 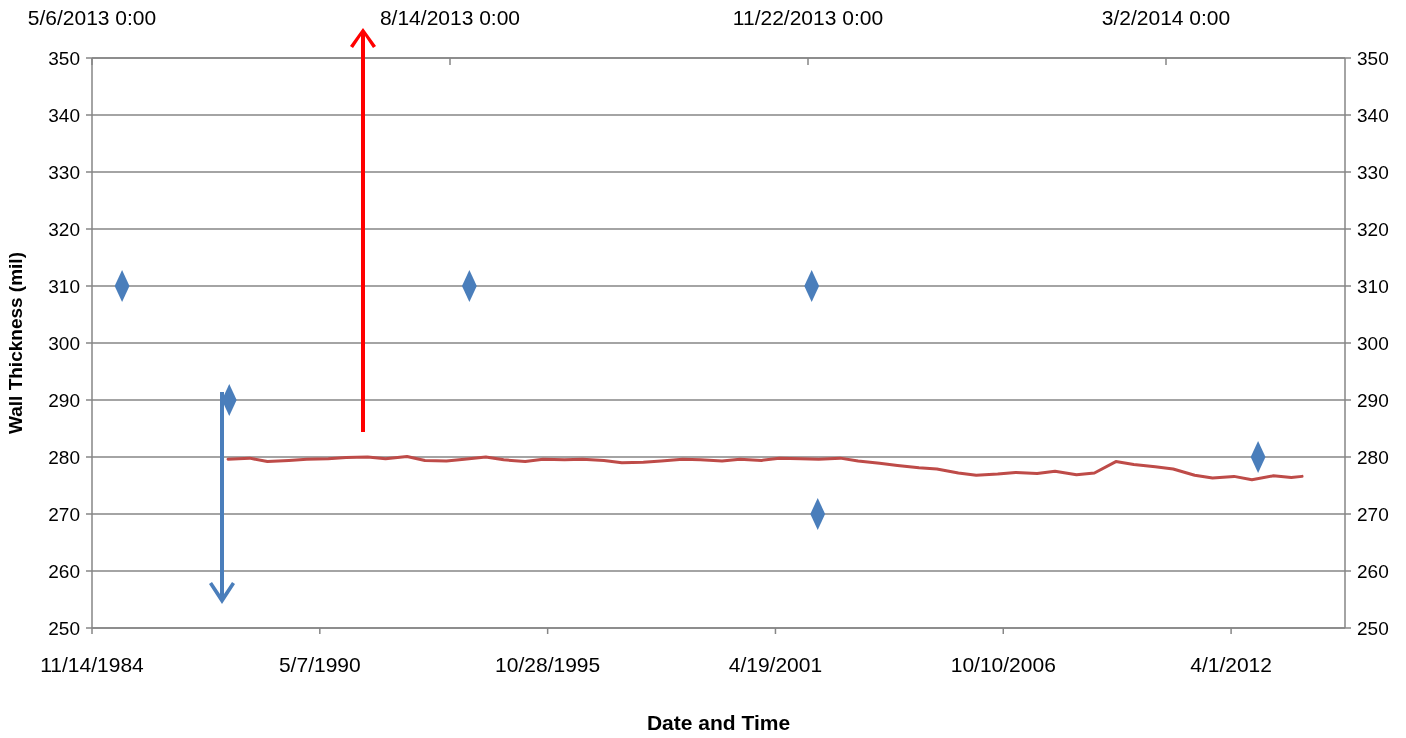 What do you see at coordinates (775, 664) in the screenshot?
I see `x-tick-label: 4/19/2001` at bounding box center [775, 664].